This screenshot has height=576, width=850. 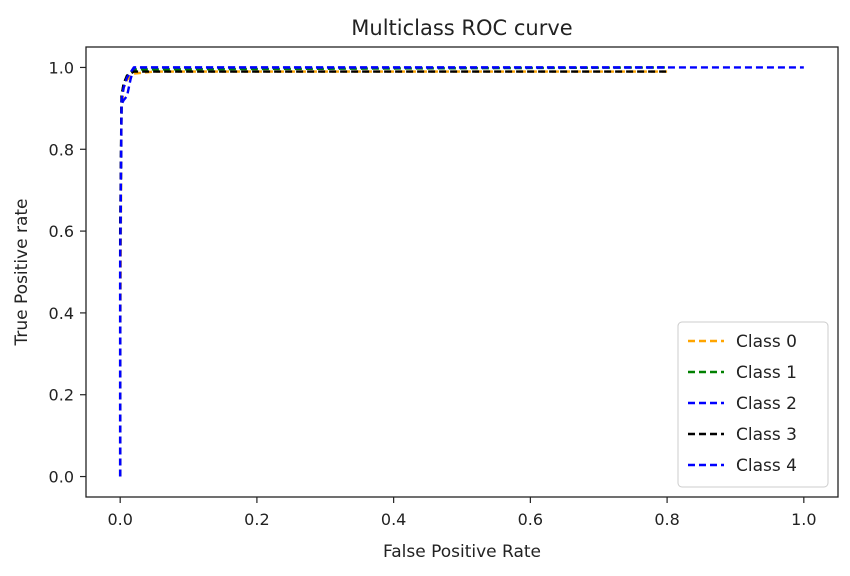 What do you see at coordinates (666, 519) in the screenshot?
I see `x-tick-label: 0.8` at bounding box center [666, 519].